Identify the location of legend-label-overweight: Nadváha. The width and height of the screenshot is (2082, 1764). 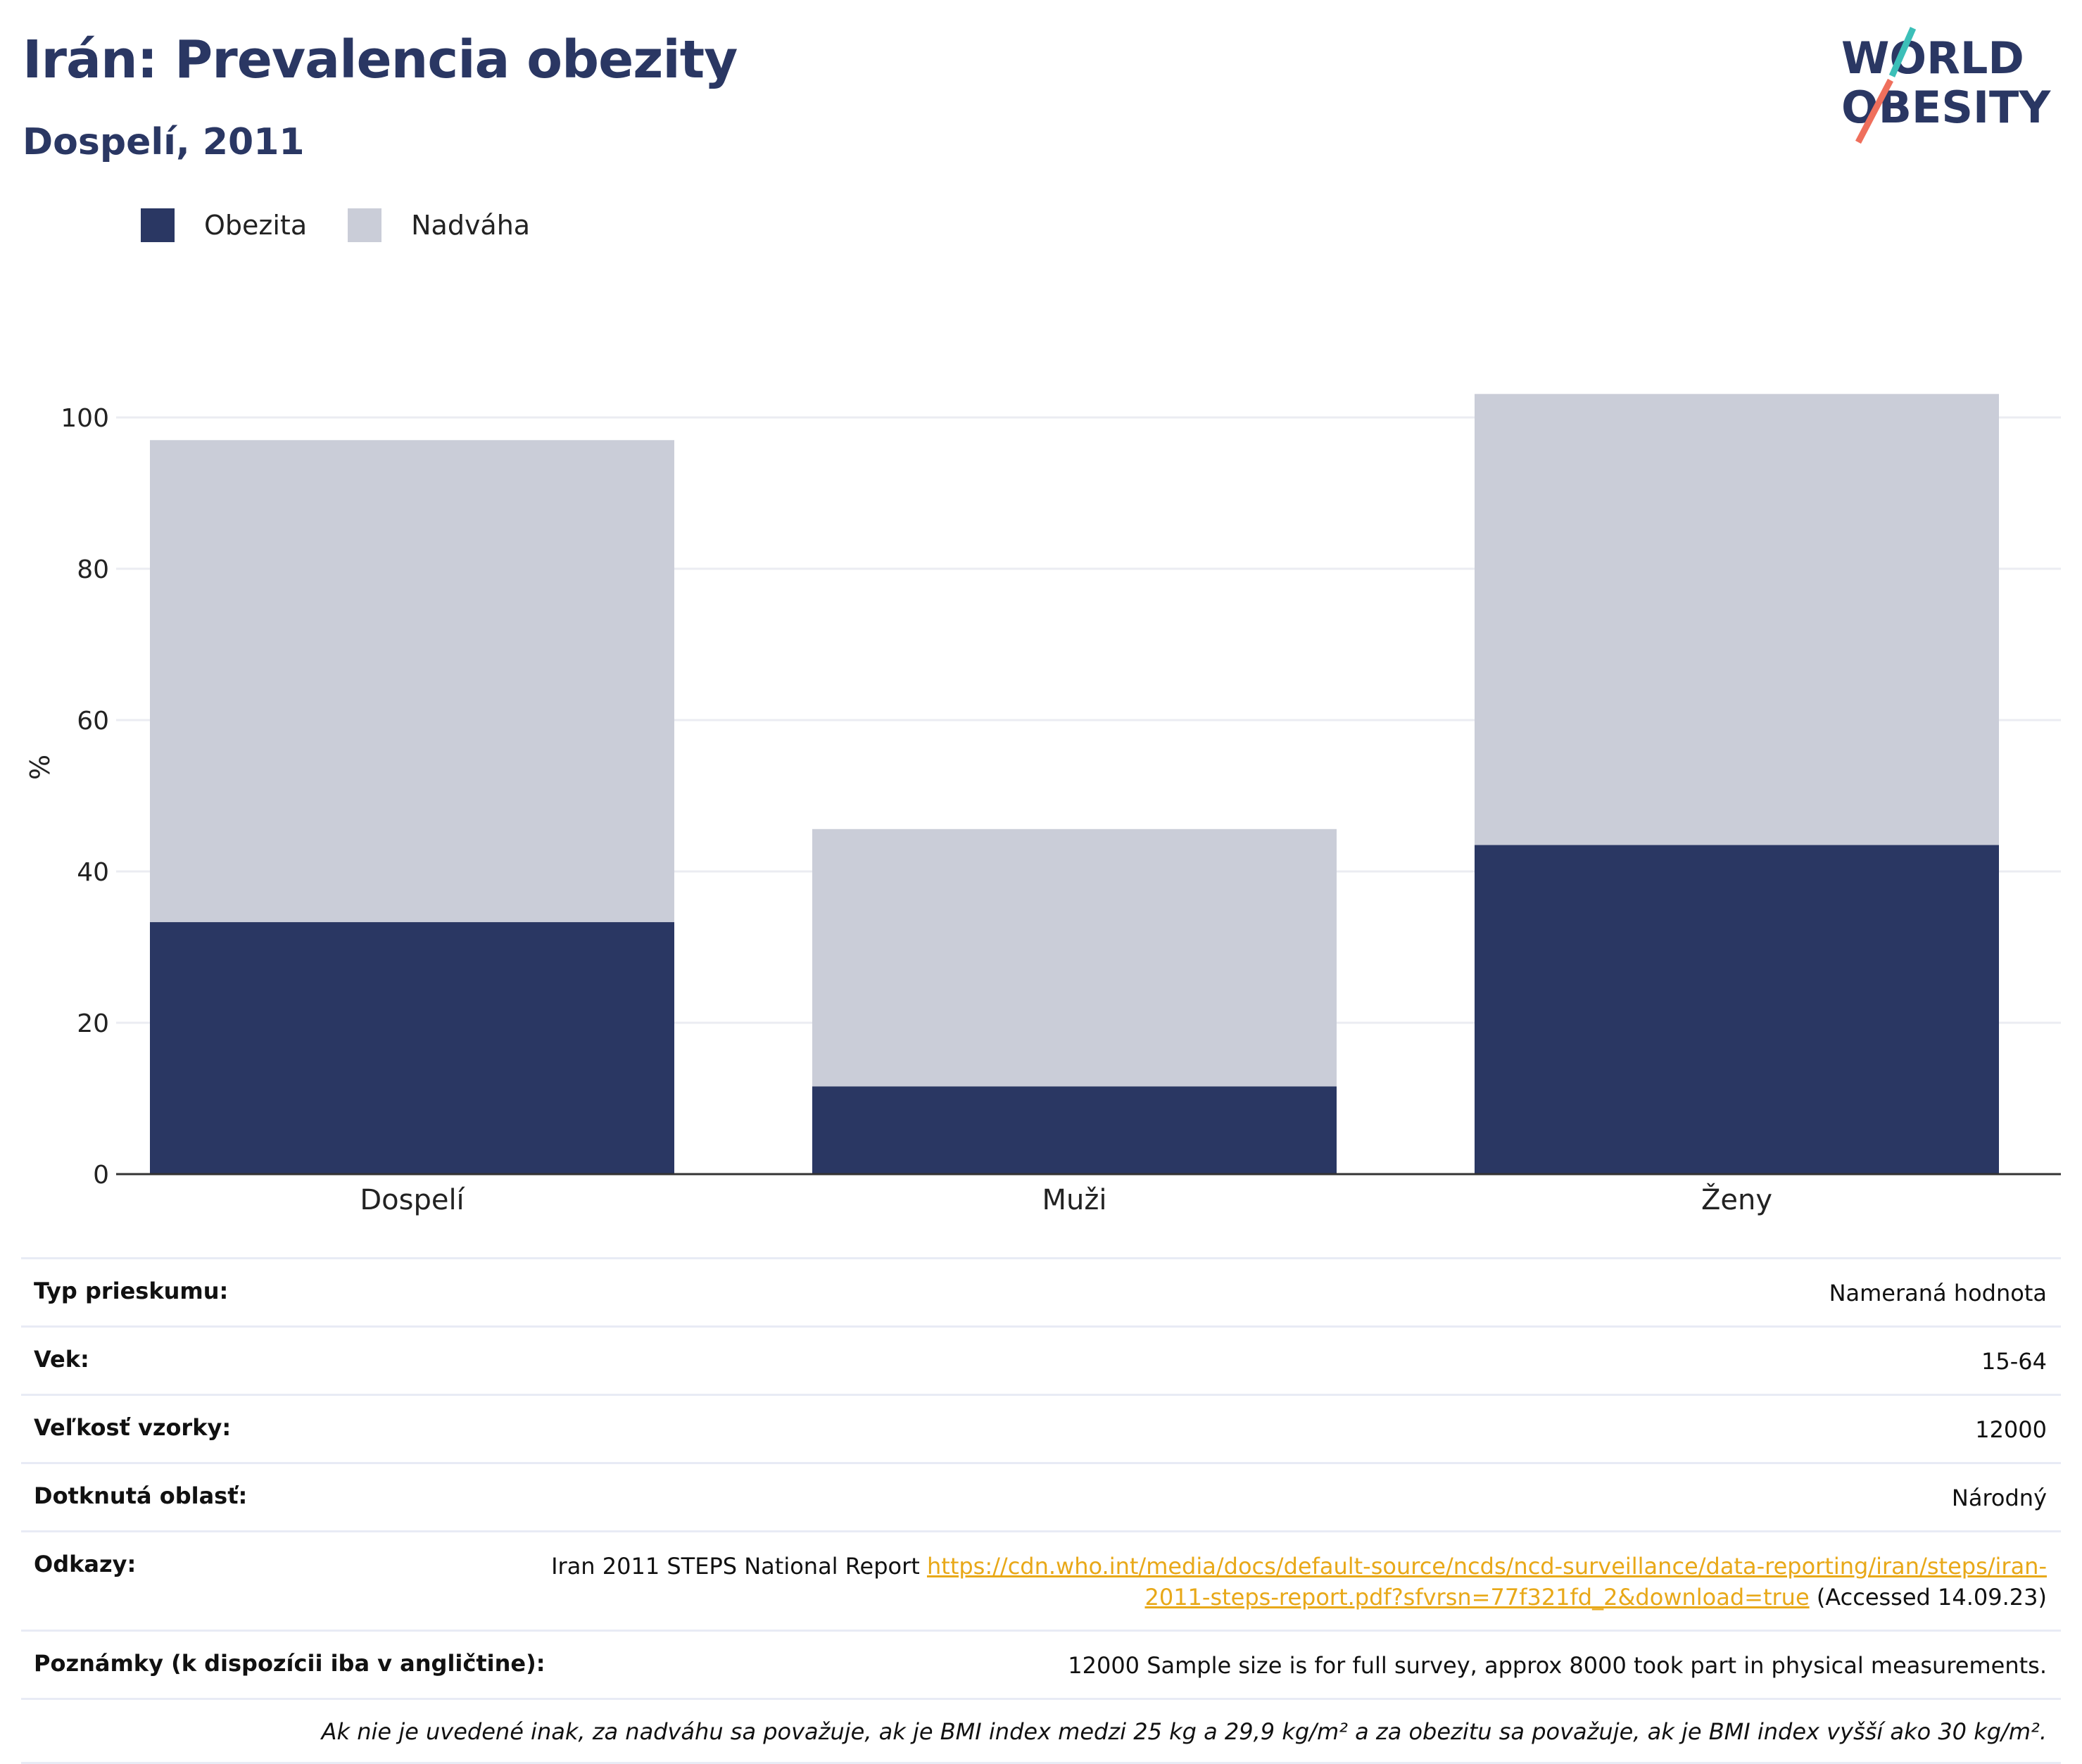
(471, 226).